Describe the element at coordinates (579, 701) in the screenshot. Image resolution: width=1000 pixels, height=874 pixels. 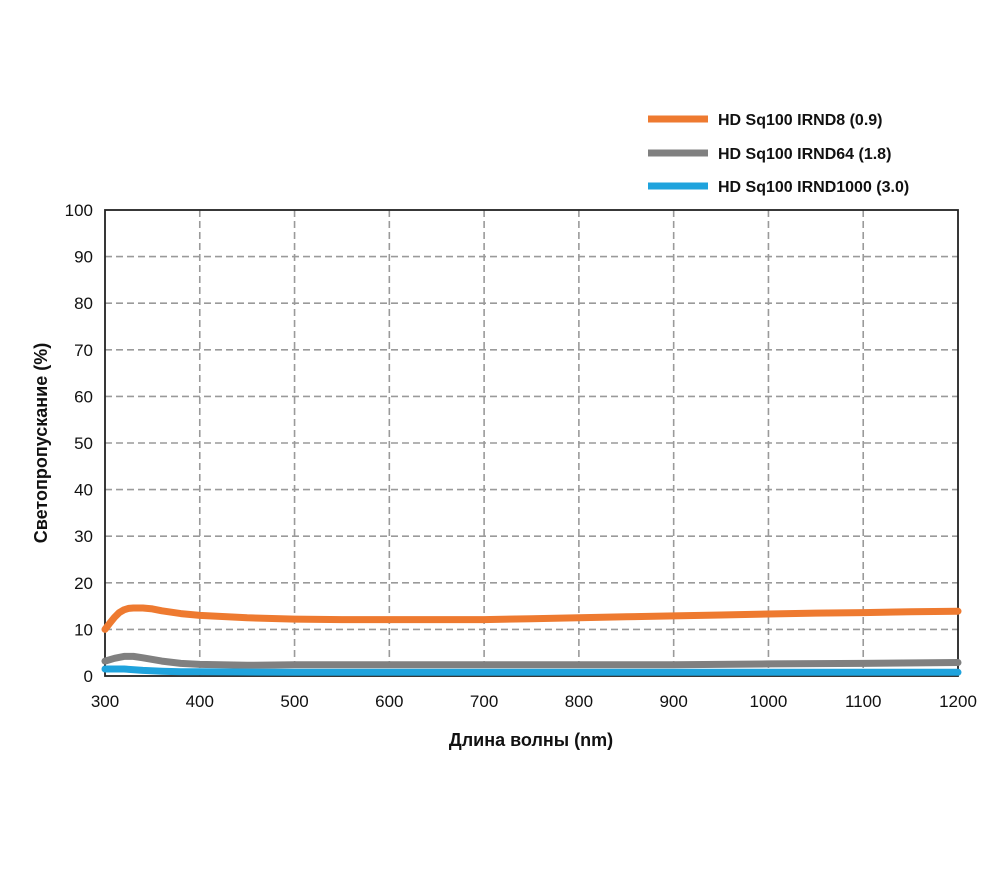
I see `x-tick-label: 800` at that location.